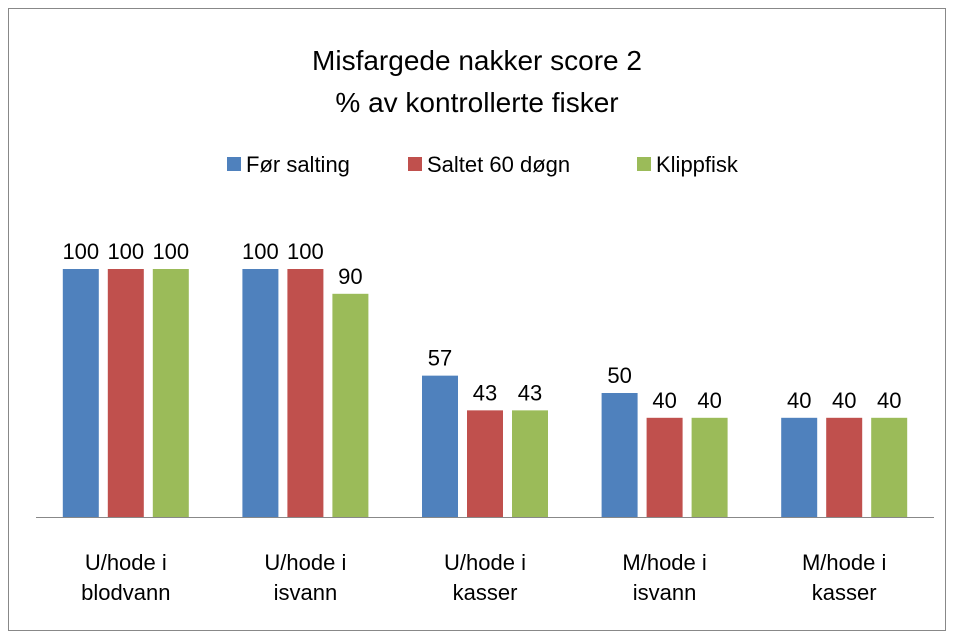 The height and width of the screenshot is (639, 954). I want to click on data-label: 57, so click(440, 358).